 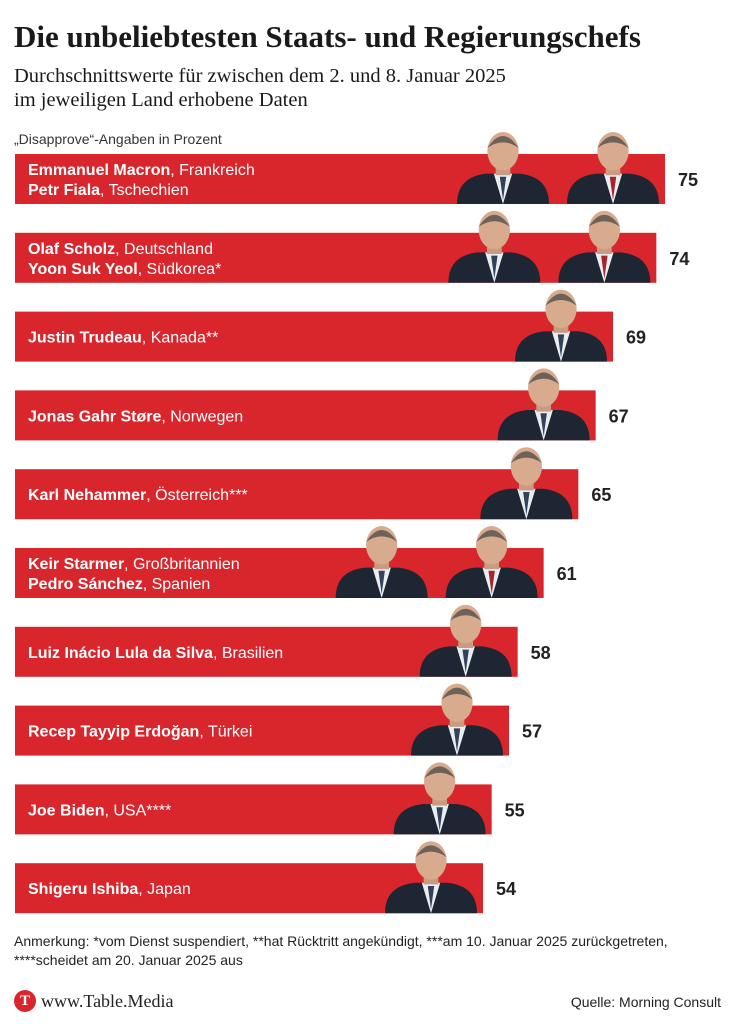 What do you see at coordinates (465, 640) in the screenshot?
I see `leader-photo-lula` at bounding box center [465, 640].